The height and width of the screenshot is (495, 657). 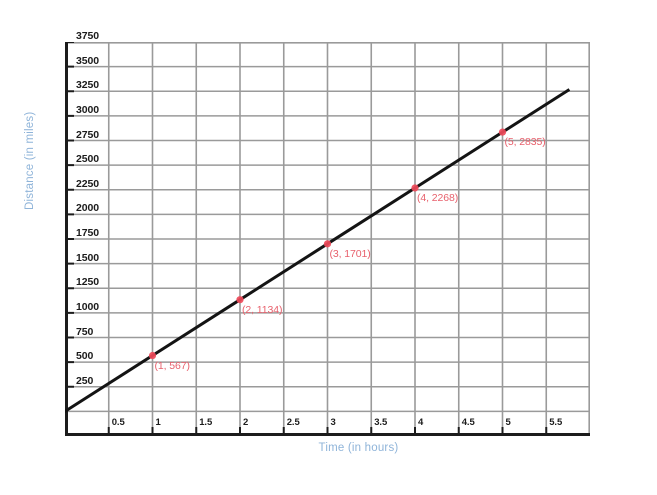 I want to click on y-tick-label: 3750, so click(x=87, y=36).